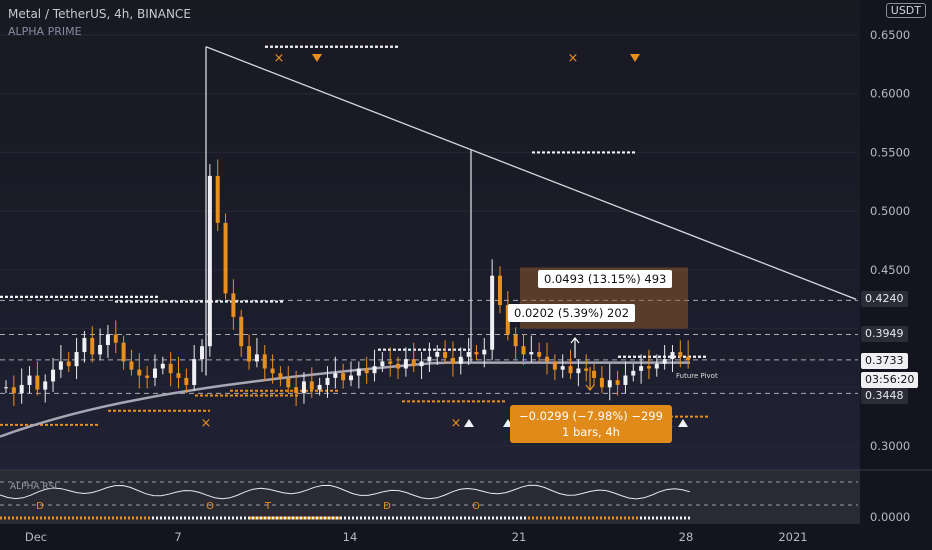 The image size is (932, 550). Describe the element at coordinates (884, 396) in the screenshot. I see `price-badge-4: 0.3448` at that location.